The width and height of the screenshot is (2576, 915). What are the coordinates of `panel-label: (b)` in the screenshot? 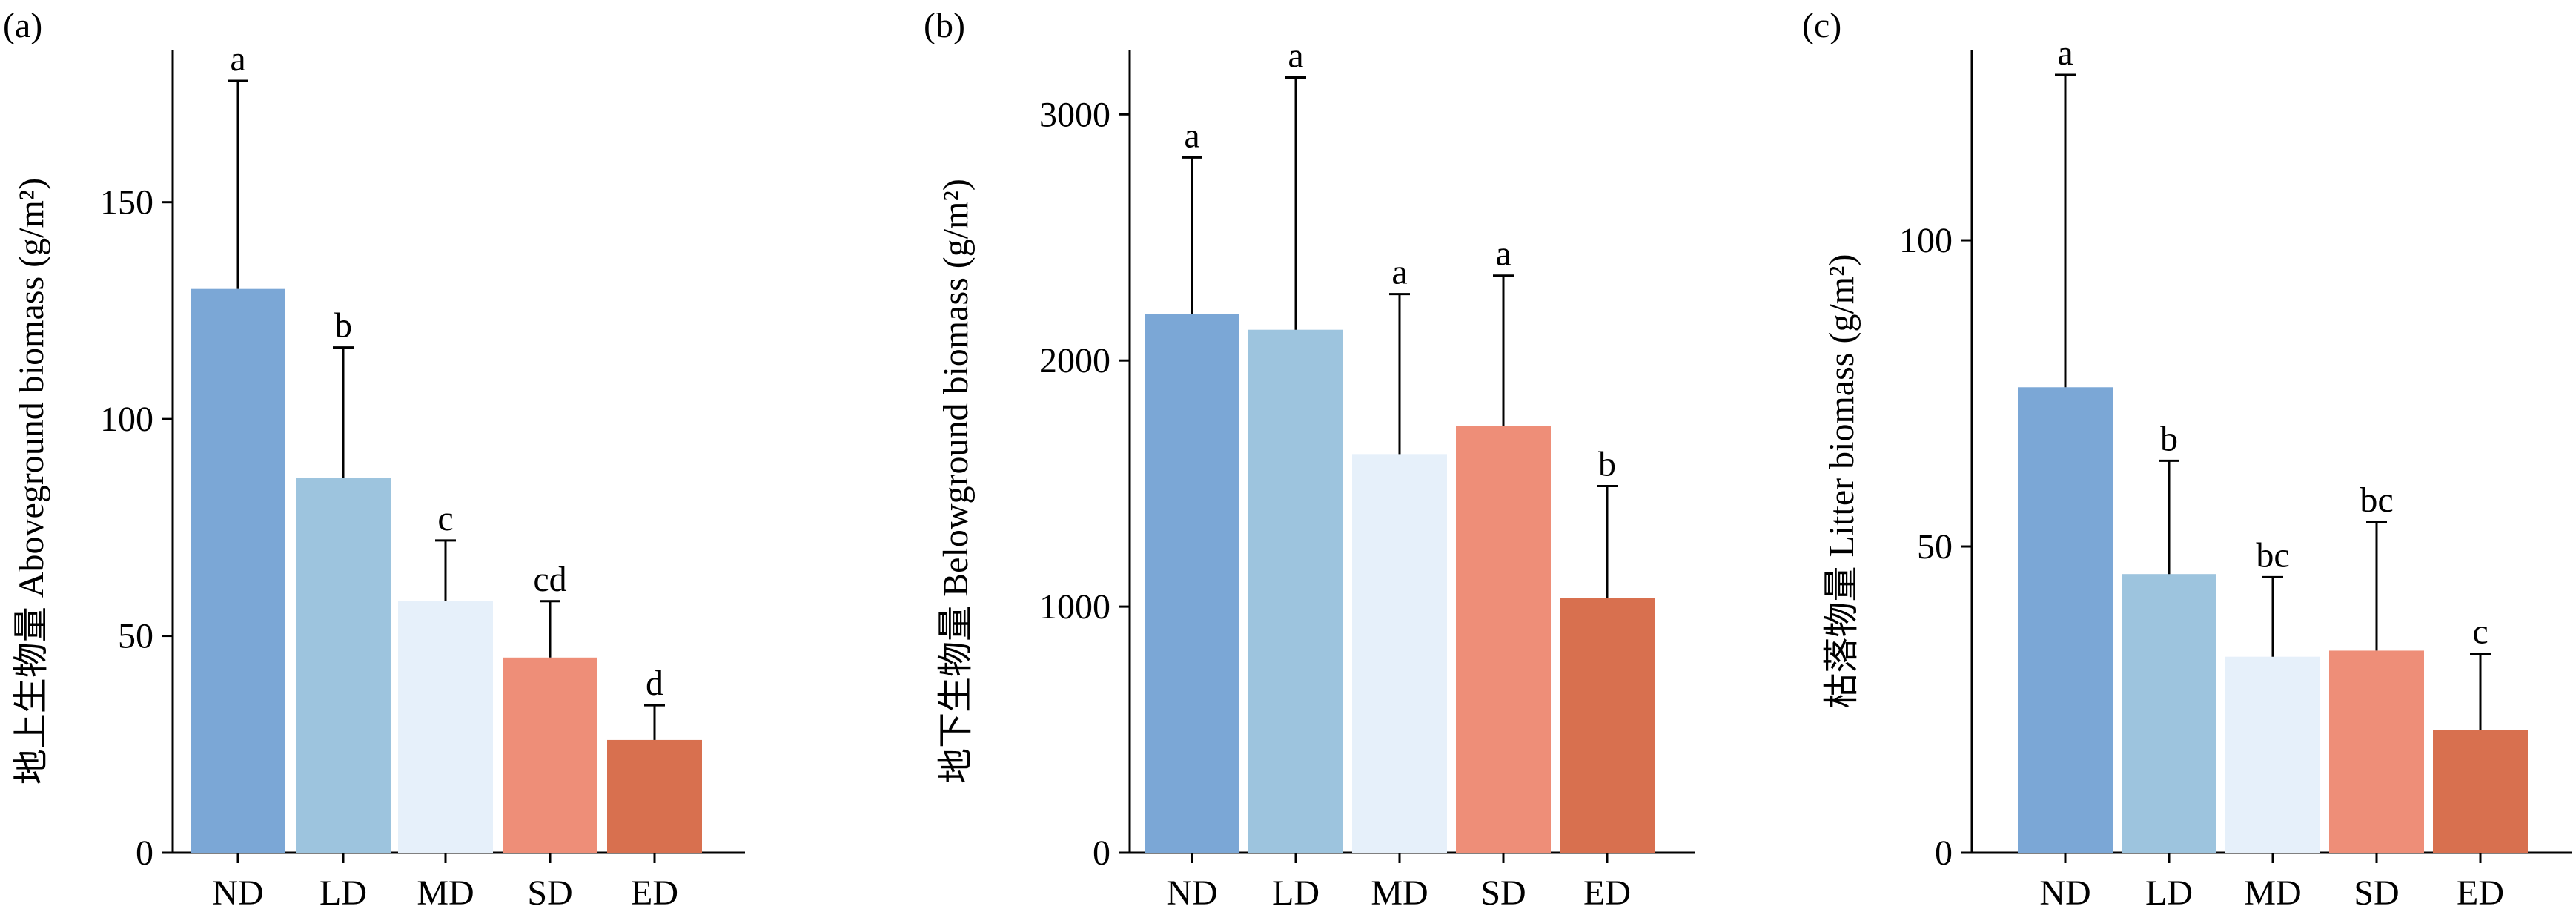 It's located at (944, 25).